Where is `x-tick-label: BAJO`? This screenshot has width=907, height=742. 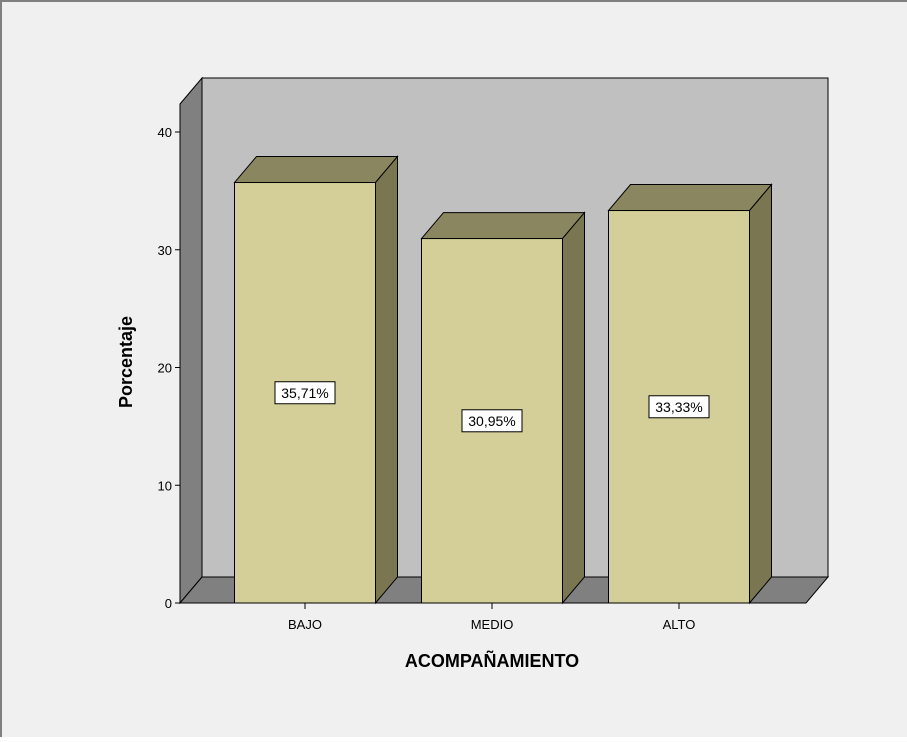
x-tick-label: BAJO is located at coordinates (305, 624).